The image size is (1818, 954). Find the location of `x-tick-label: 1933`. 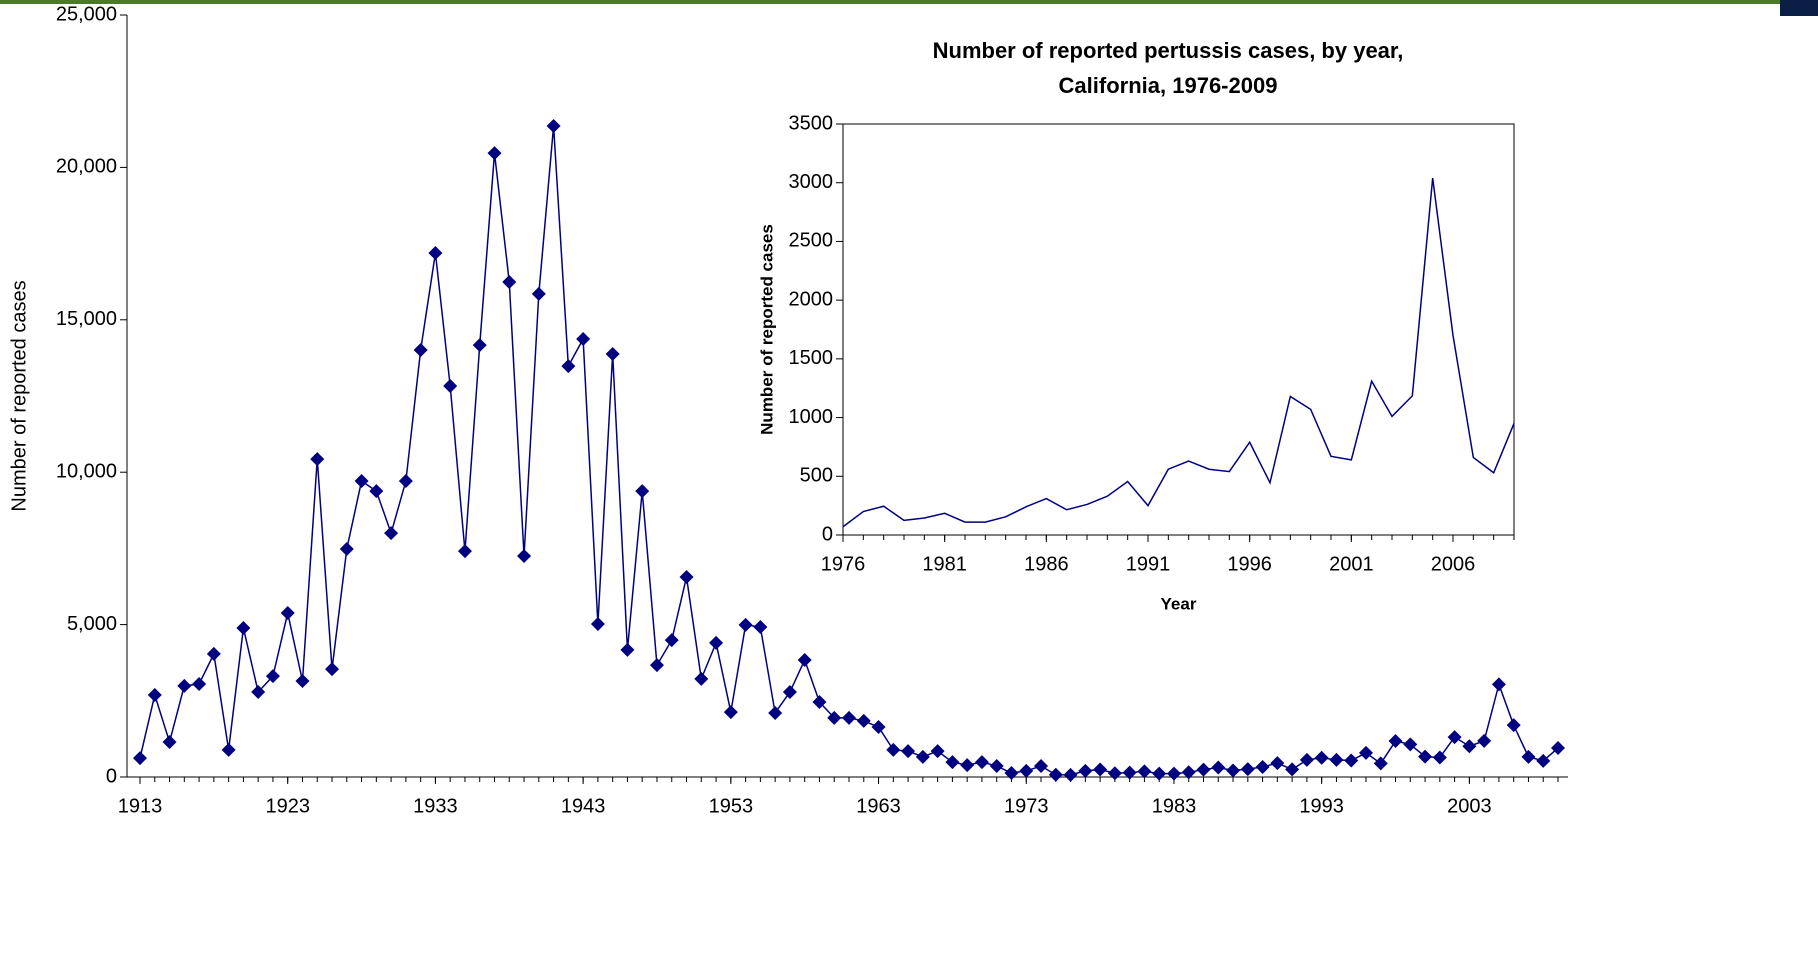

x-tick-label: 1933 is located at coordinates (435, 806).